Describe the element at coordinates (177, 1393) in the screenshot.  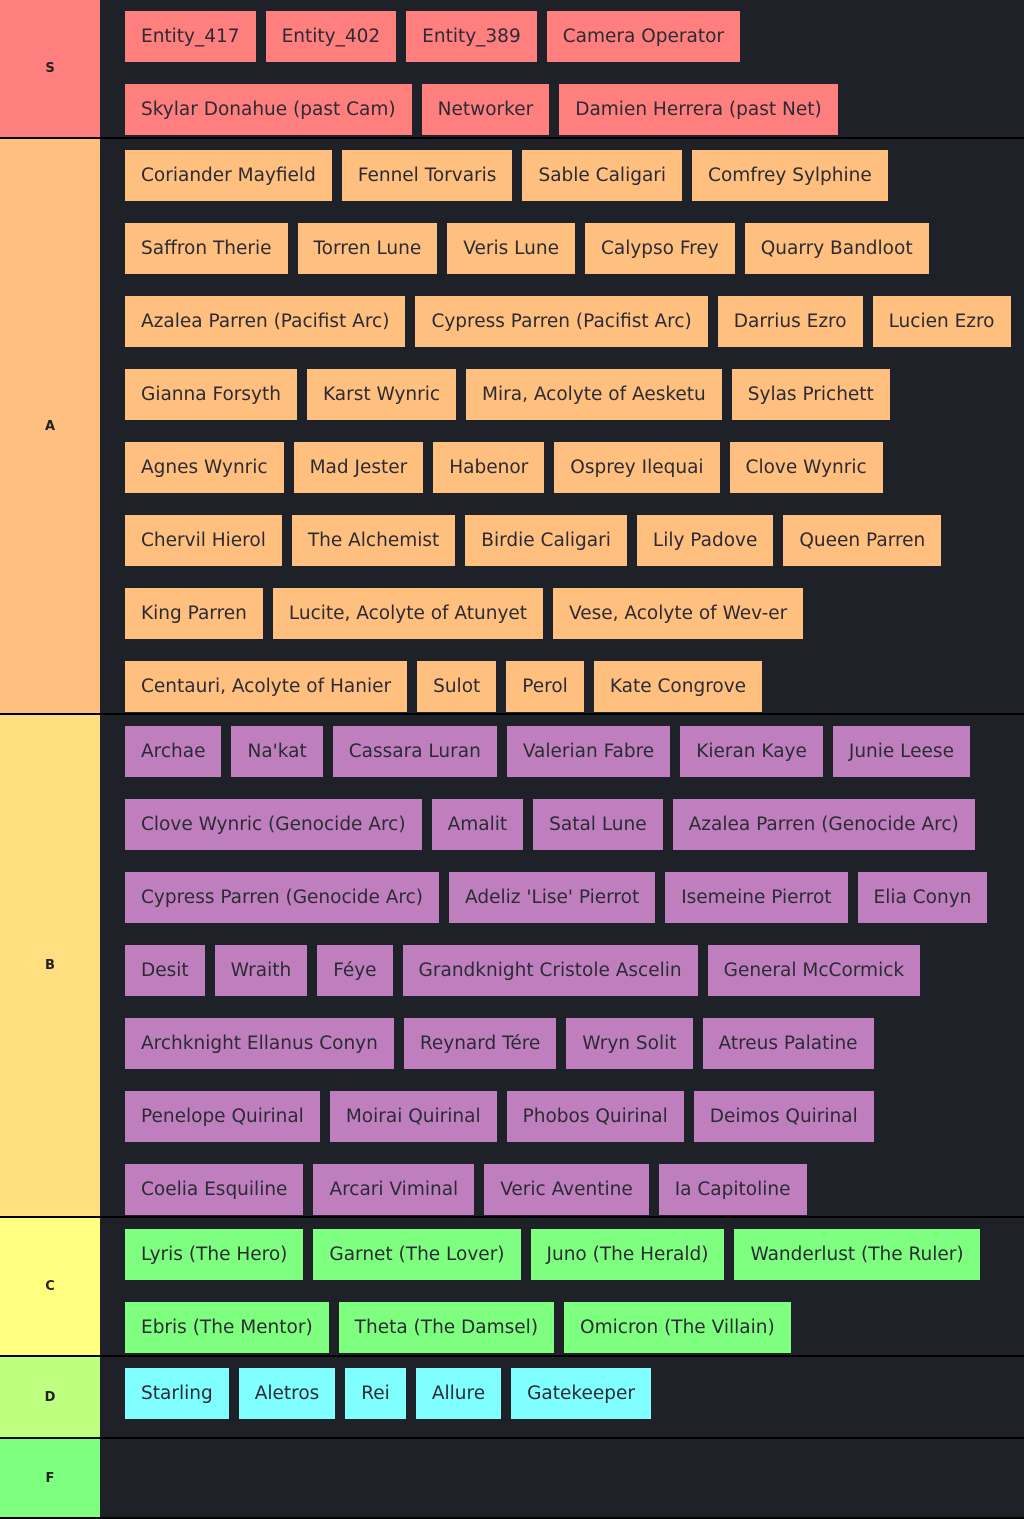
I see `tier-item: Starling` at that location.